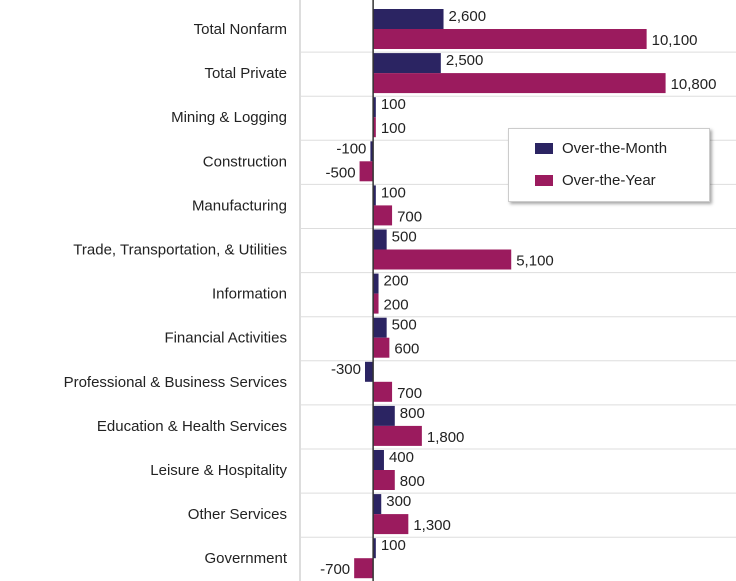  What do you see at coordinates (398, 501) in the screenshot?
I see `value-label: 300` at bounding box center [398, 501].